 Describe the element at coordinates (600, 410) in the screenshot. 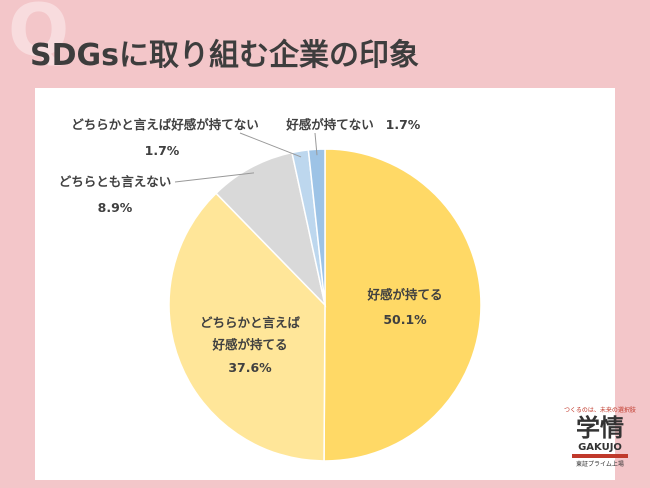

I see `logo-tagline: つくるのは、未来の選択肢` at that location.